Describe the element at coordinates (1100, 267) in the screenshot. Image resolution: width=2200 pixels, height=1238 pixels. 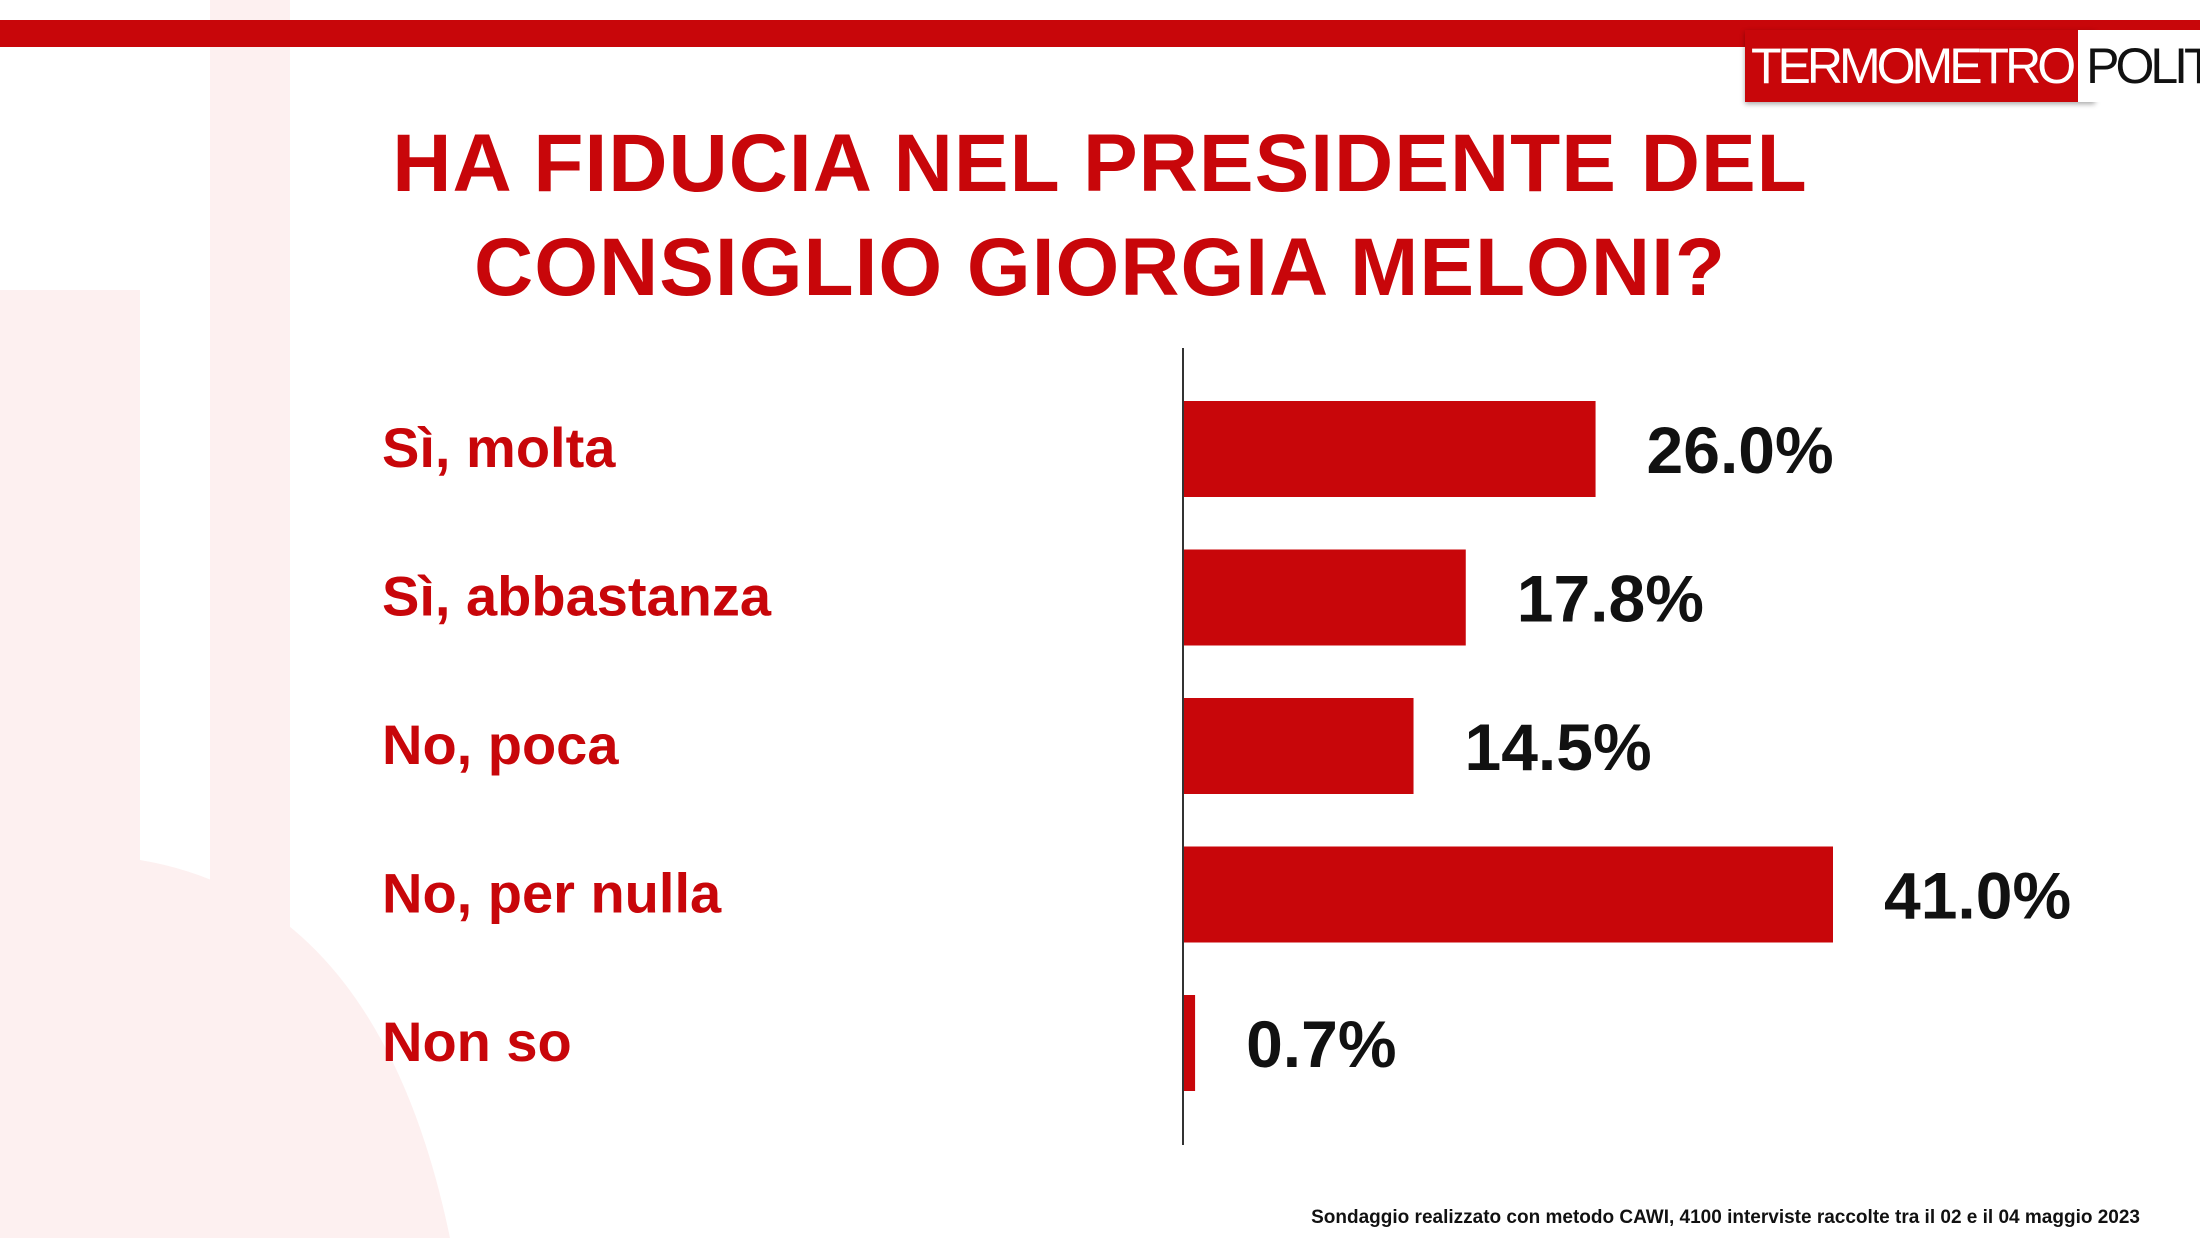
I see `chart-title-line-2: CONSIGLIO GIORGIA MELONI?` at that location.